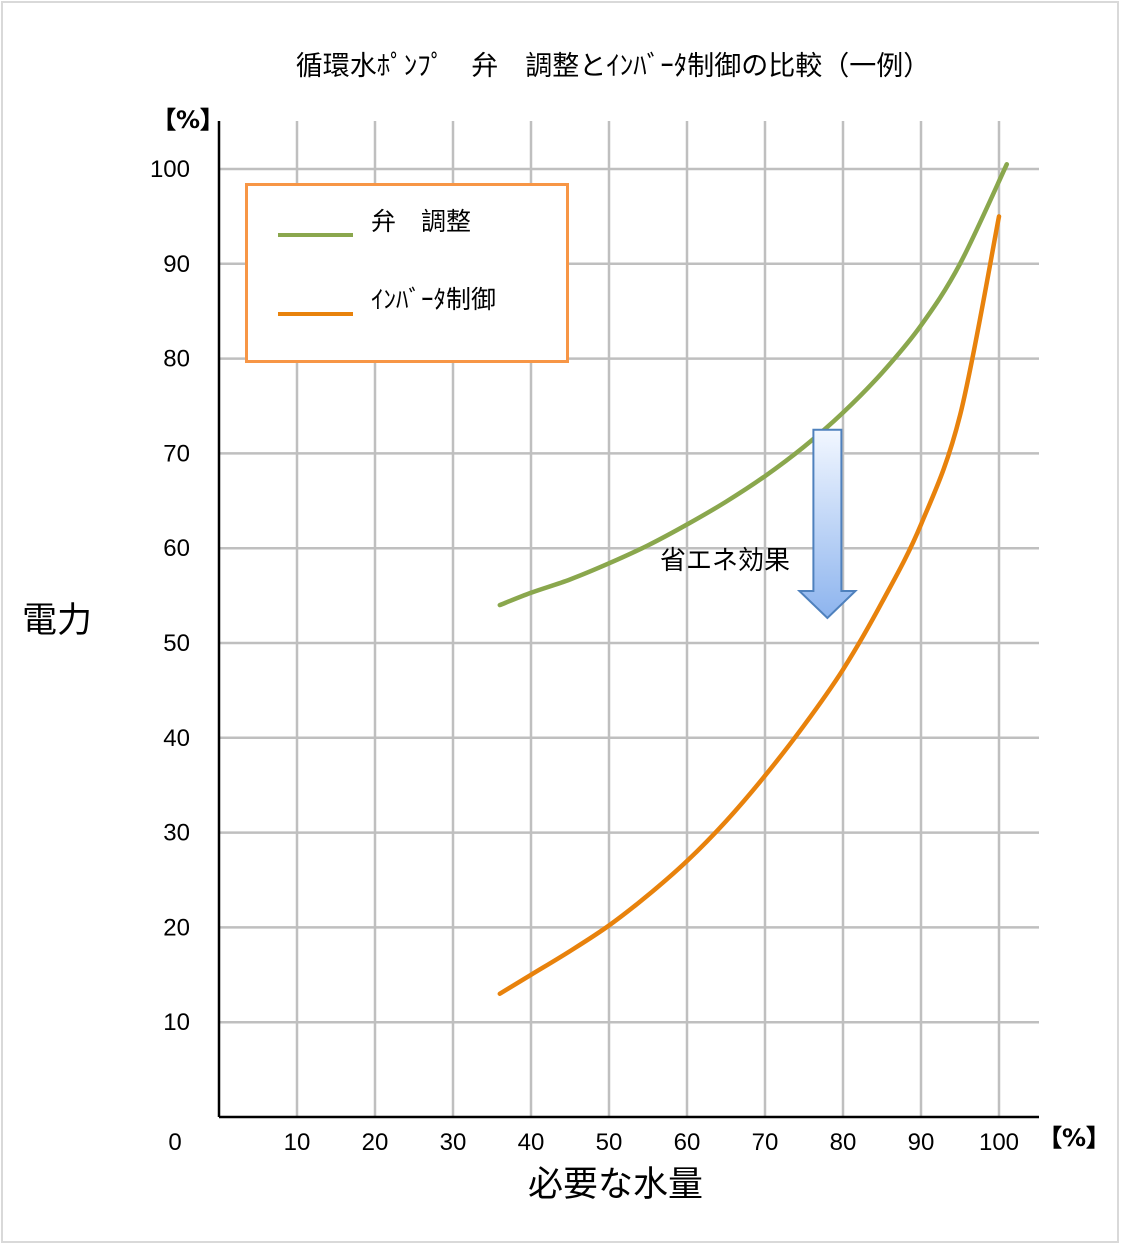 This screenshot has height=1247, width=1124. I want to click on x-axis-label: 必要な水量, so click(616, 1185).